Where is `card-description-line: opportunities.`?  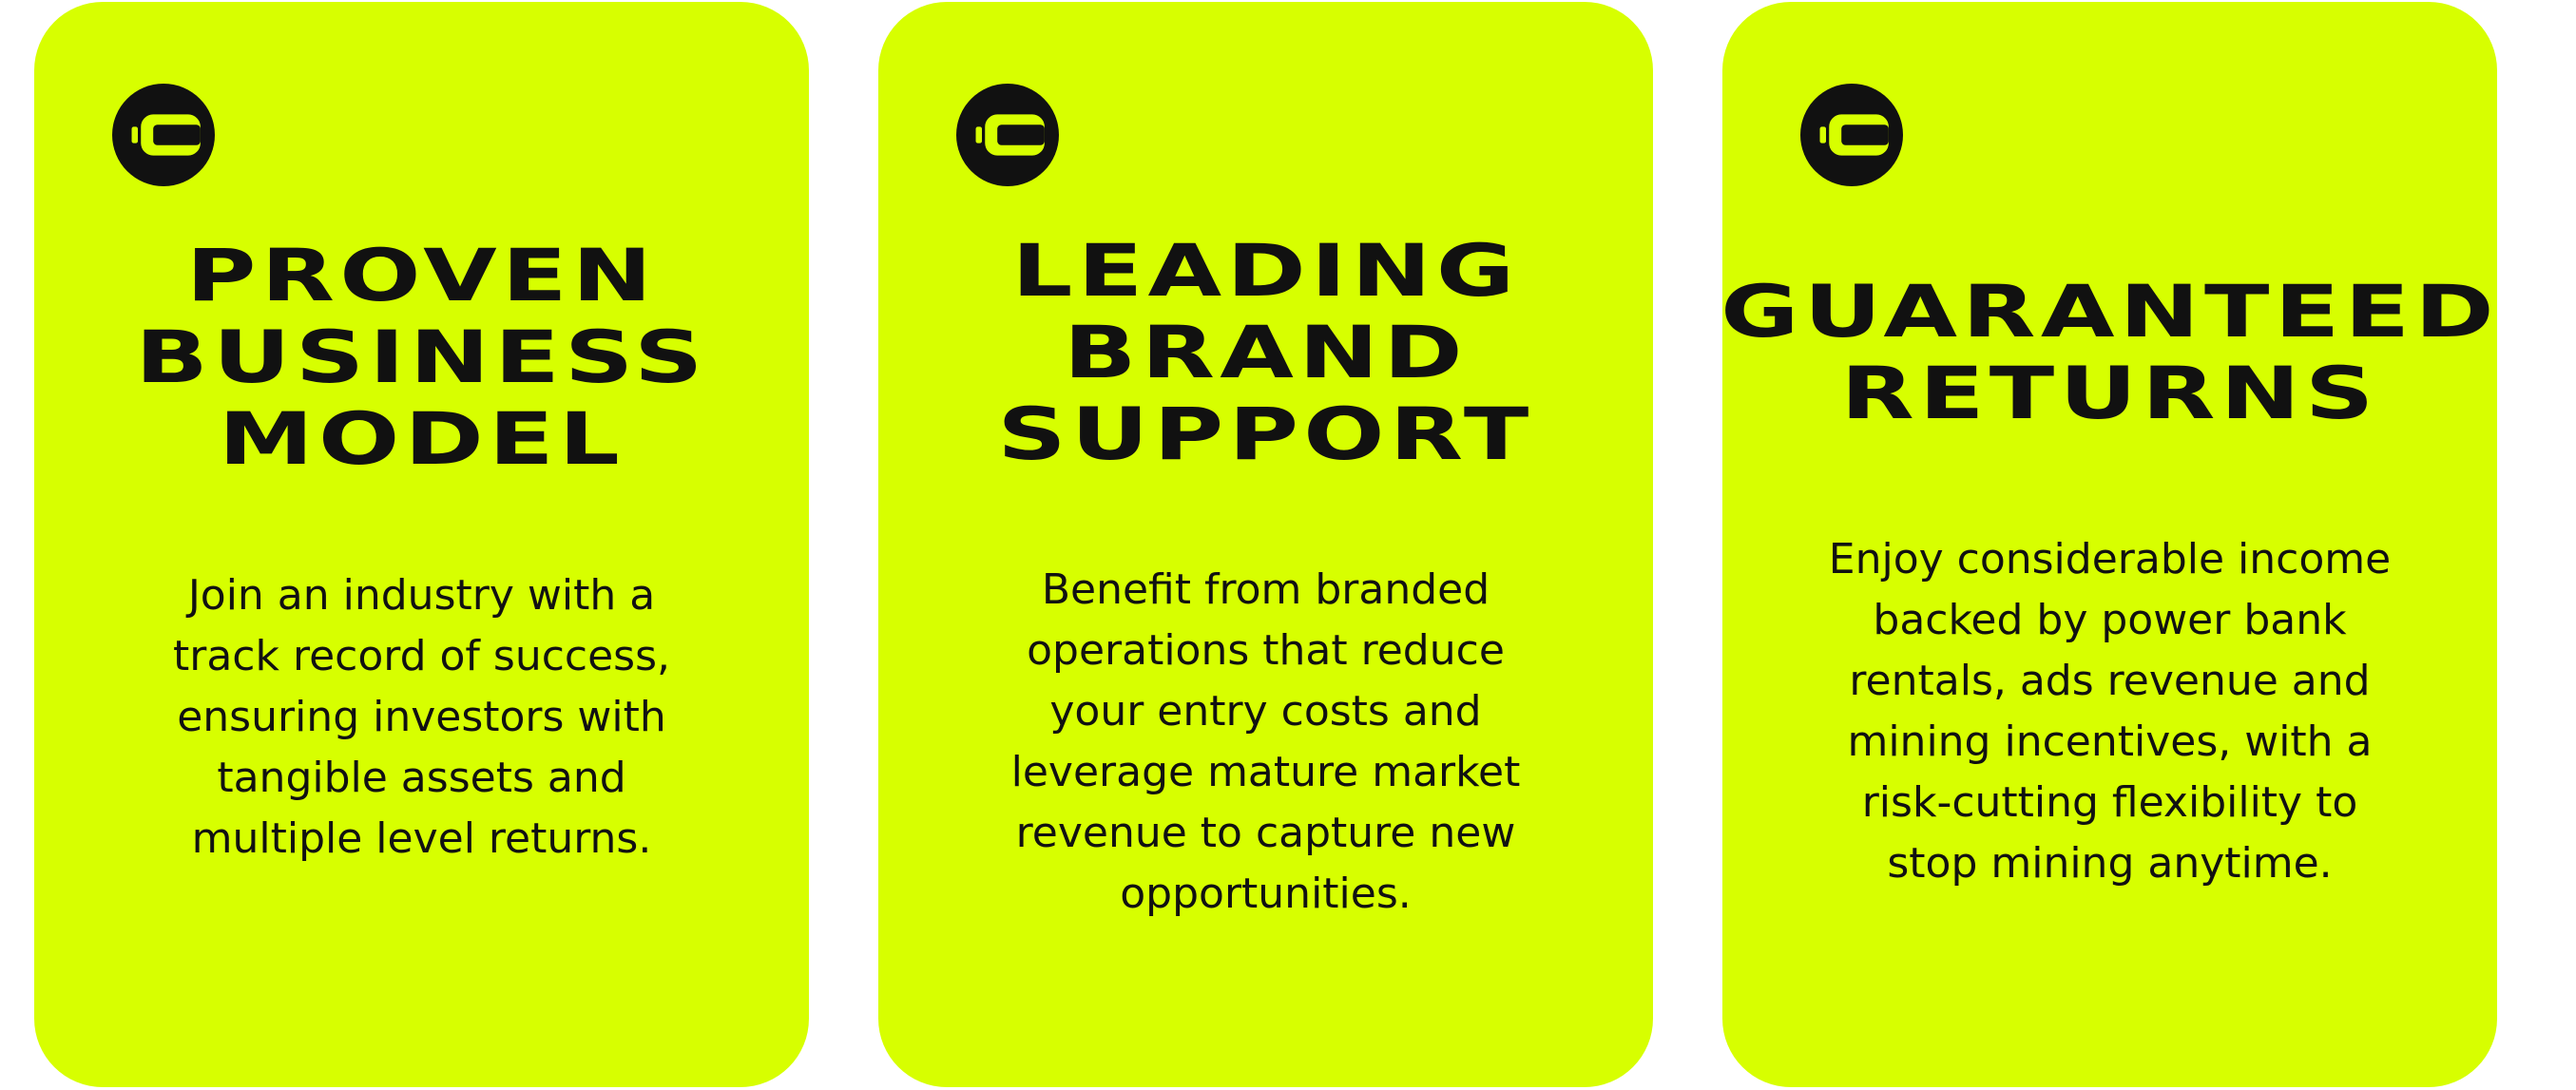 card-description-line: opportunities. is located at coordinates (1266, 894).